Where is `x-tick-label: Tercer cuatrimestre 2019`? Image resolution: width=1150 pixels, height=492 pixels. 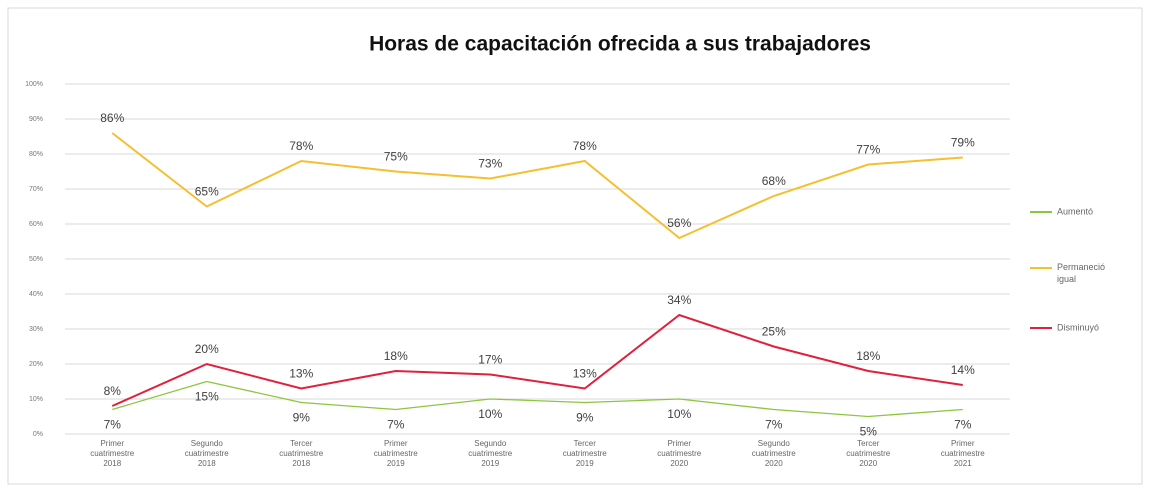
x-tick-label: Tercer cuatrimestre 2019 is located at coordinates (585, 453).